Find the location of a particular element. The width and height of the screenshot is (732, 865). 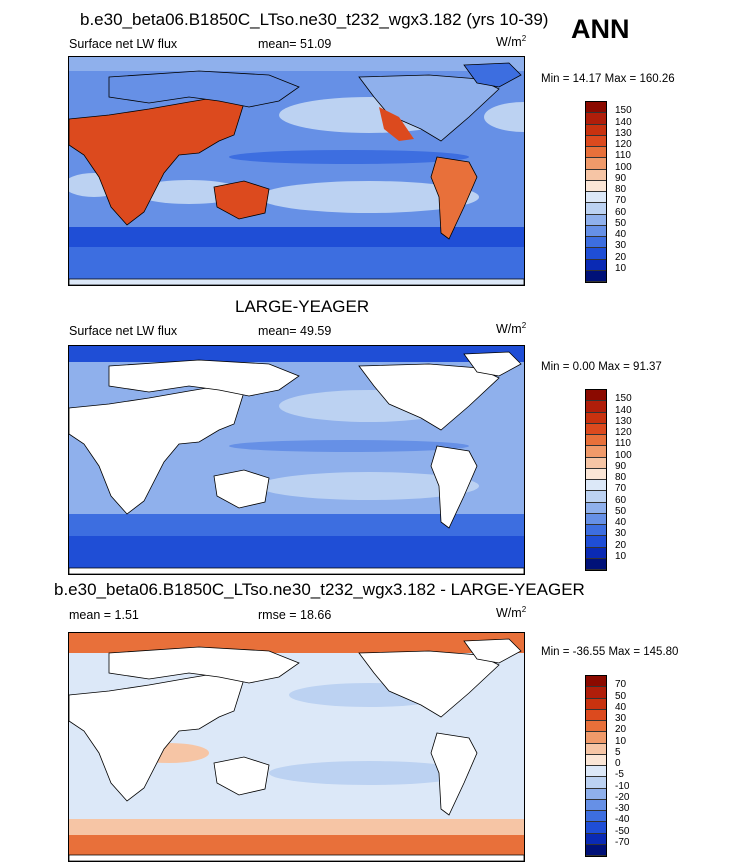

land-north-america is located at coordinates (429, 397).